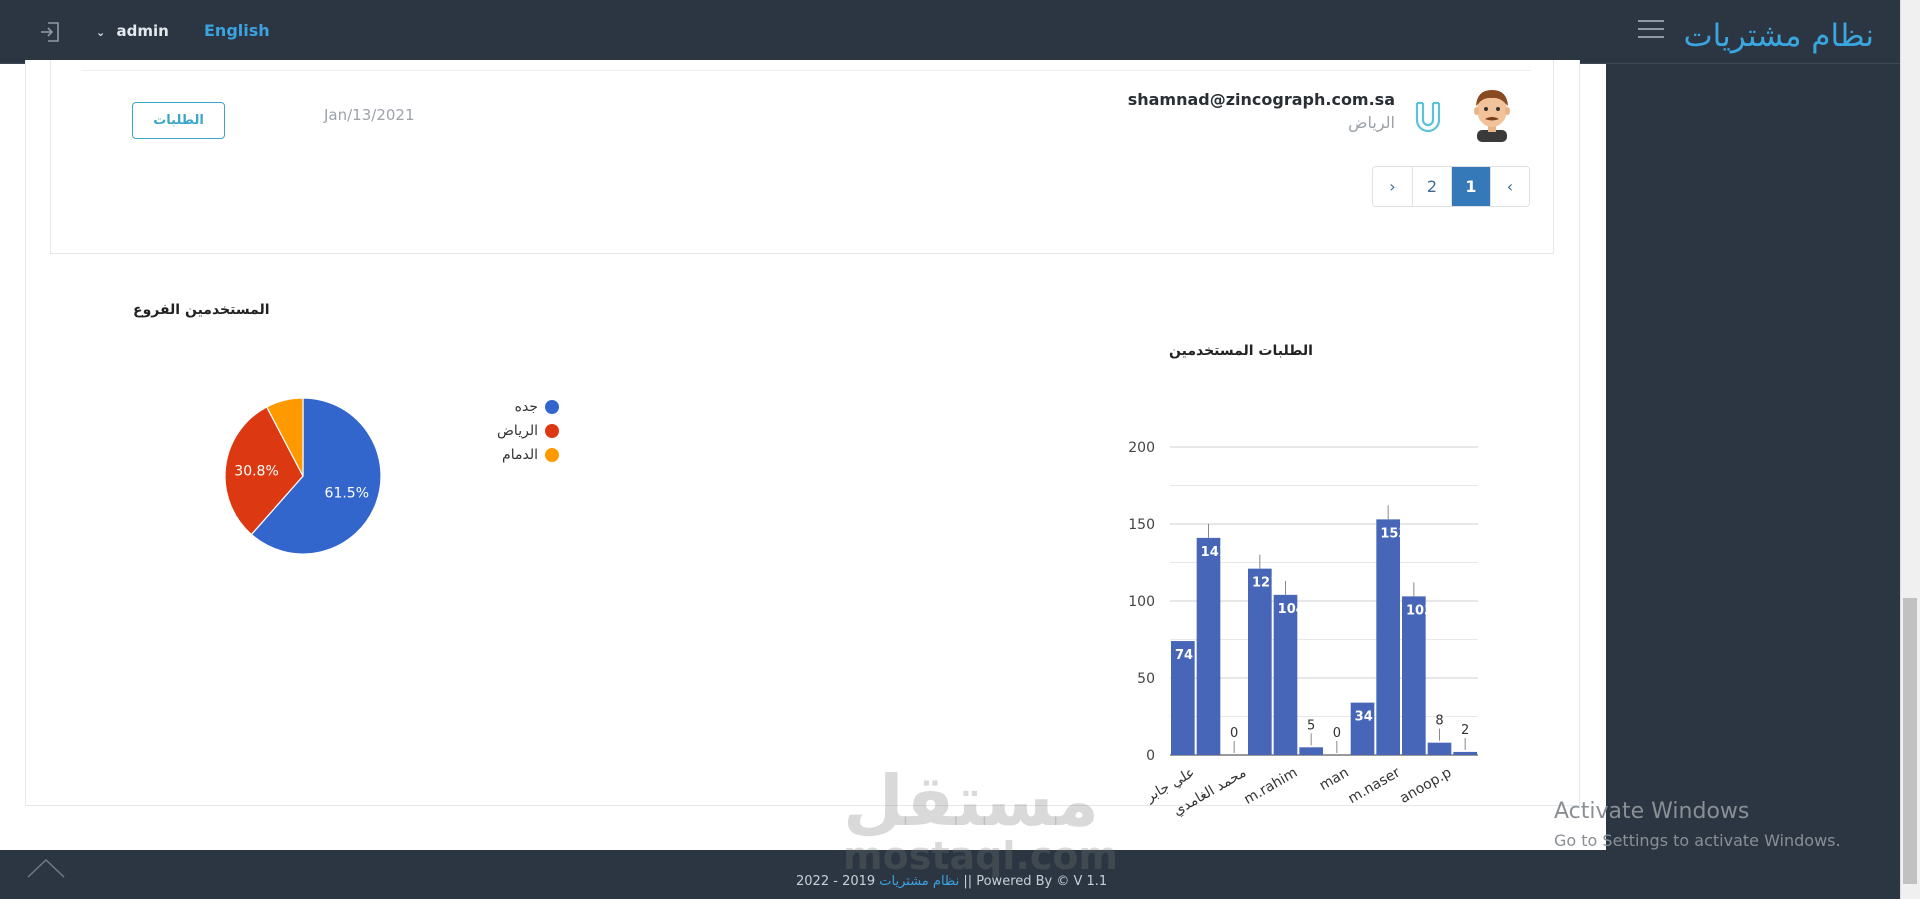  I want to click on scroll-top-icon, so click(46, 870).